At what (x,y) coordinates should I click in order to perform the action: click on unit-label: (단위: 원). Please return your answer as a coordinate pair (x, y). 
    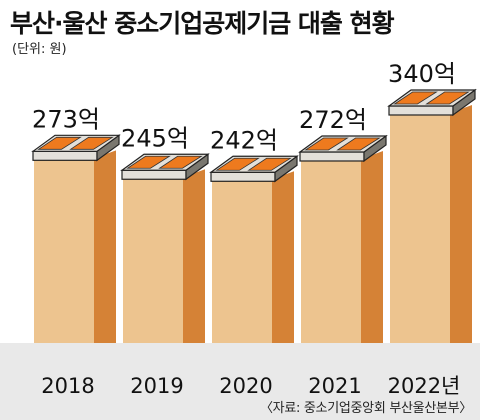
    Looking at the image, I should click on (39, 49).